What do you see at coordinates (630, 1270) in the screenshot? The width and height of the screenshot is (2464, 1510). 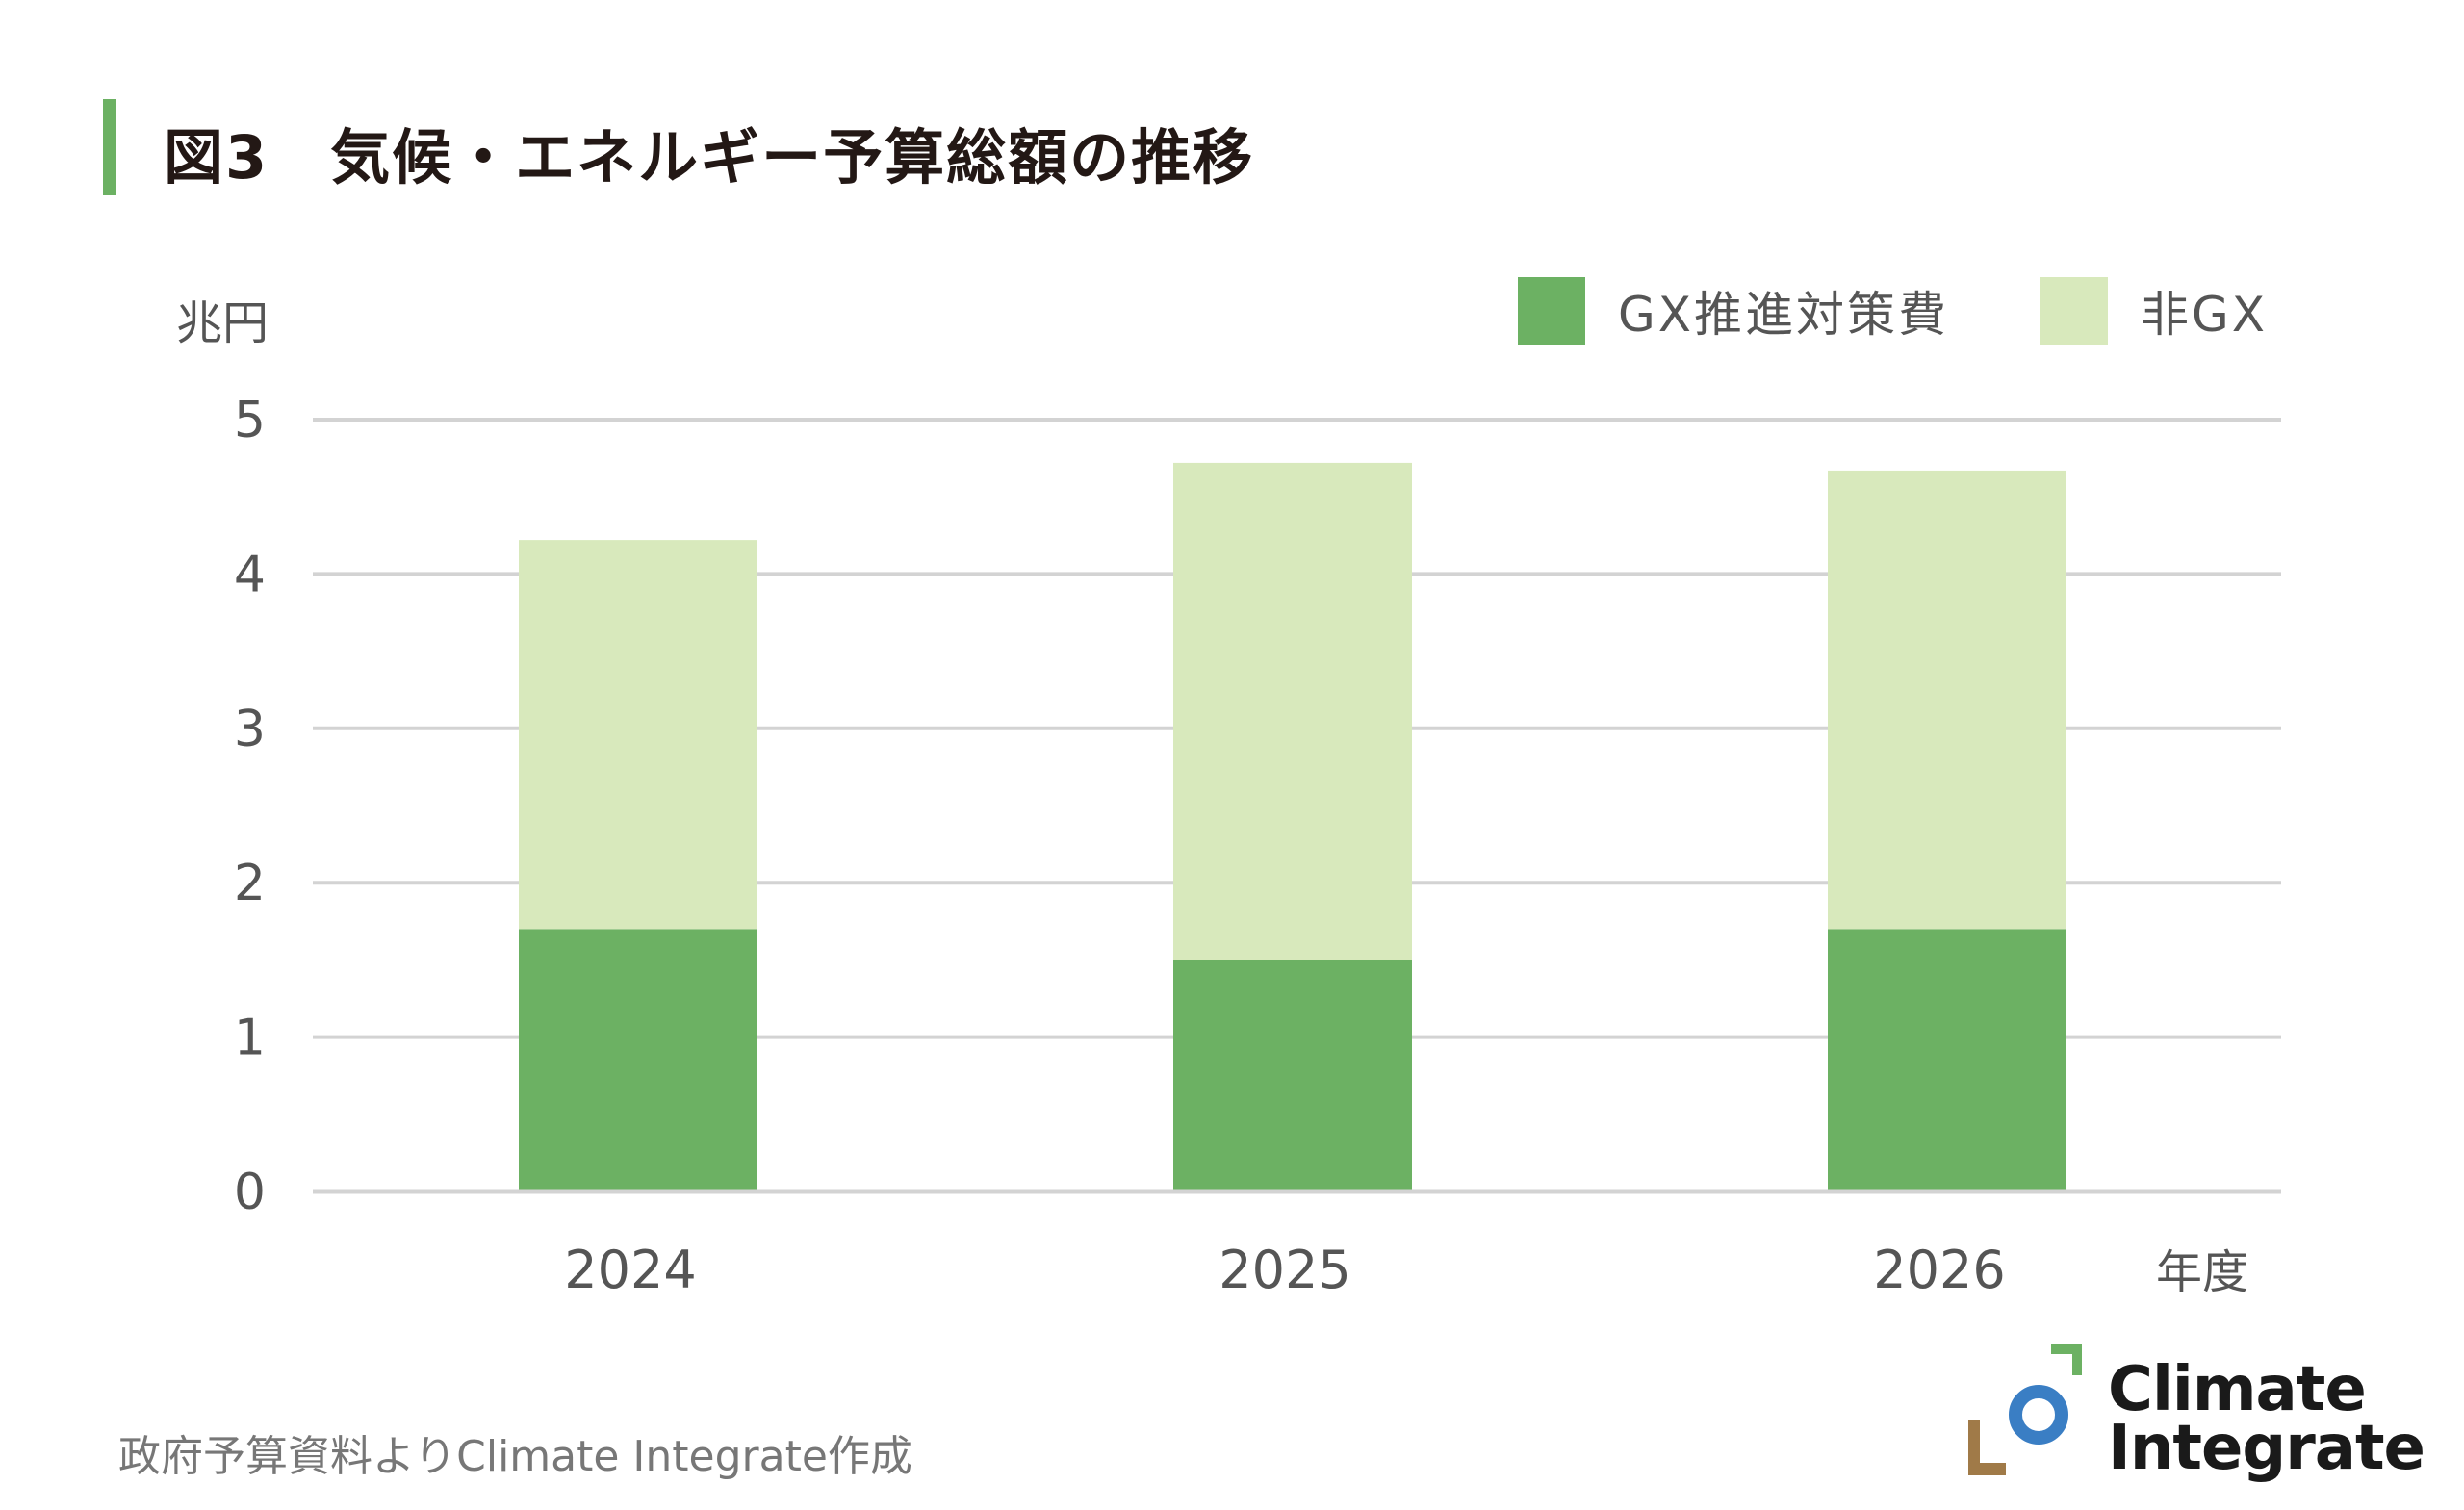 I see `x-tick-label-2024: 2024` at bounding box center [630, 1270].